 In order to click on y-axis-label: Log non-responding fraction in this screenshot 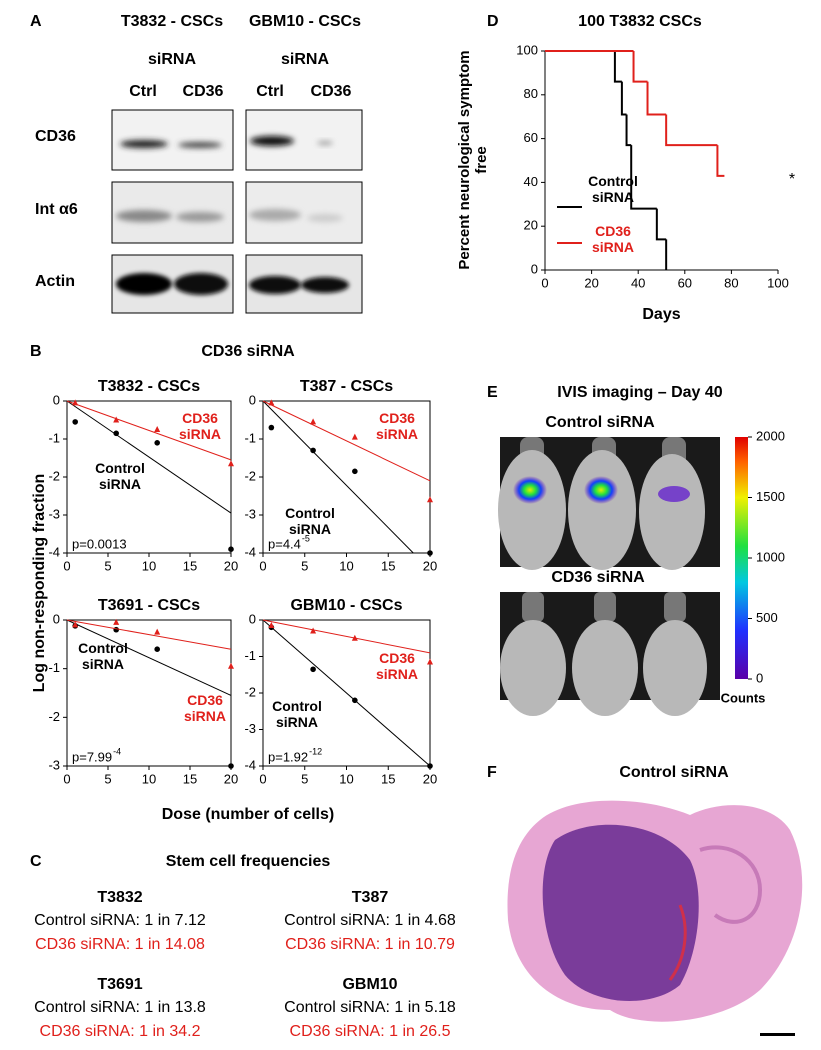, I will do `click(39, 583)`.